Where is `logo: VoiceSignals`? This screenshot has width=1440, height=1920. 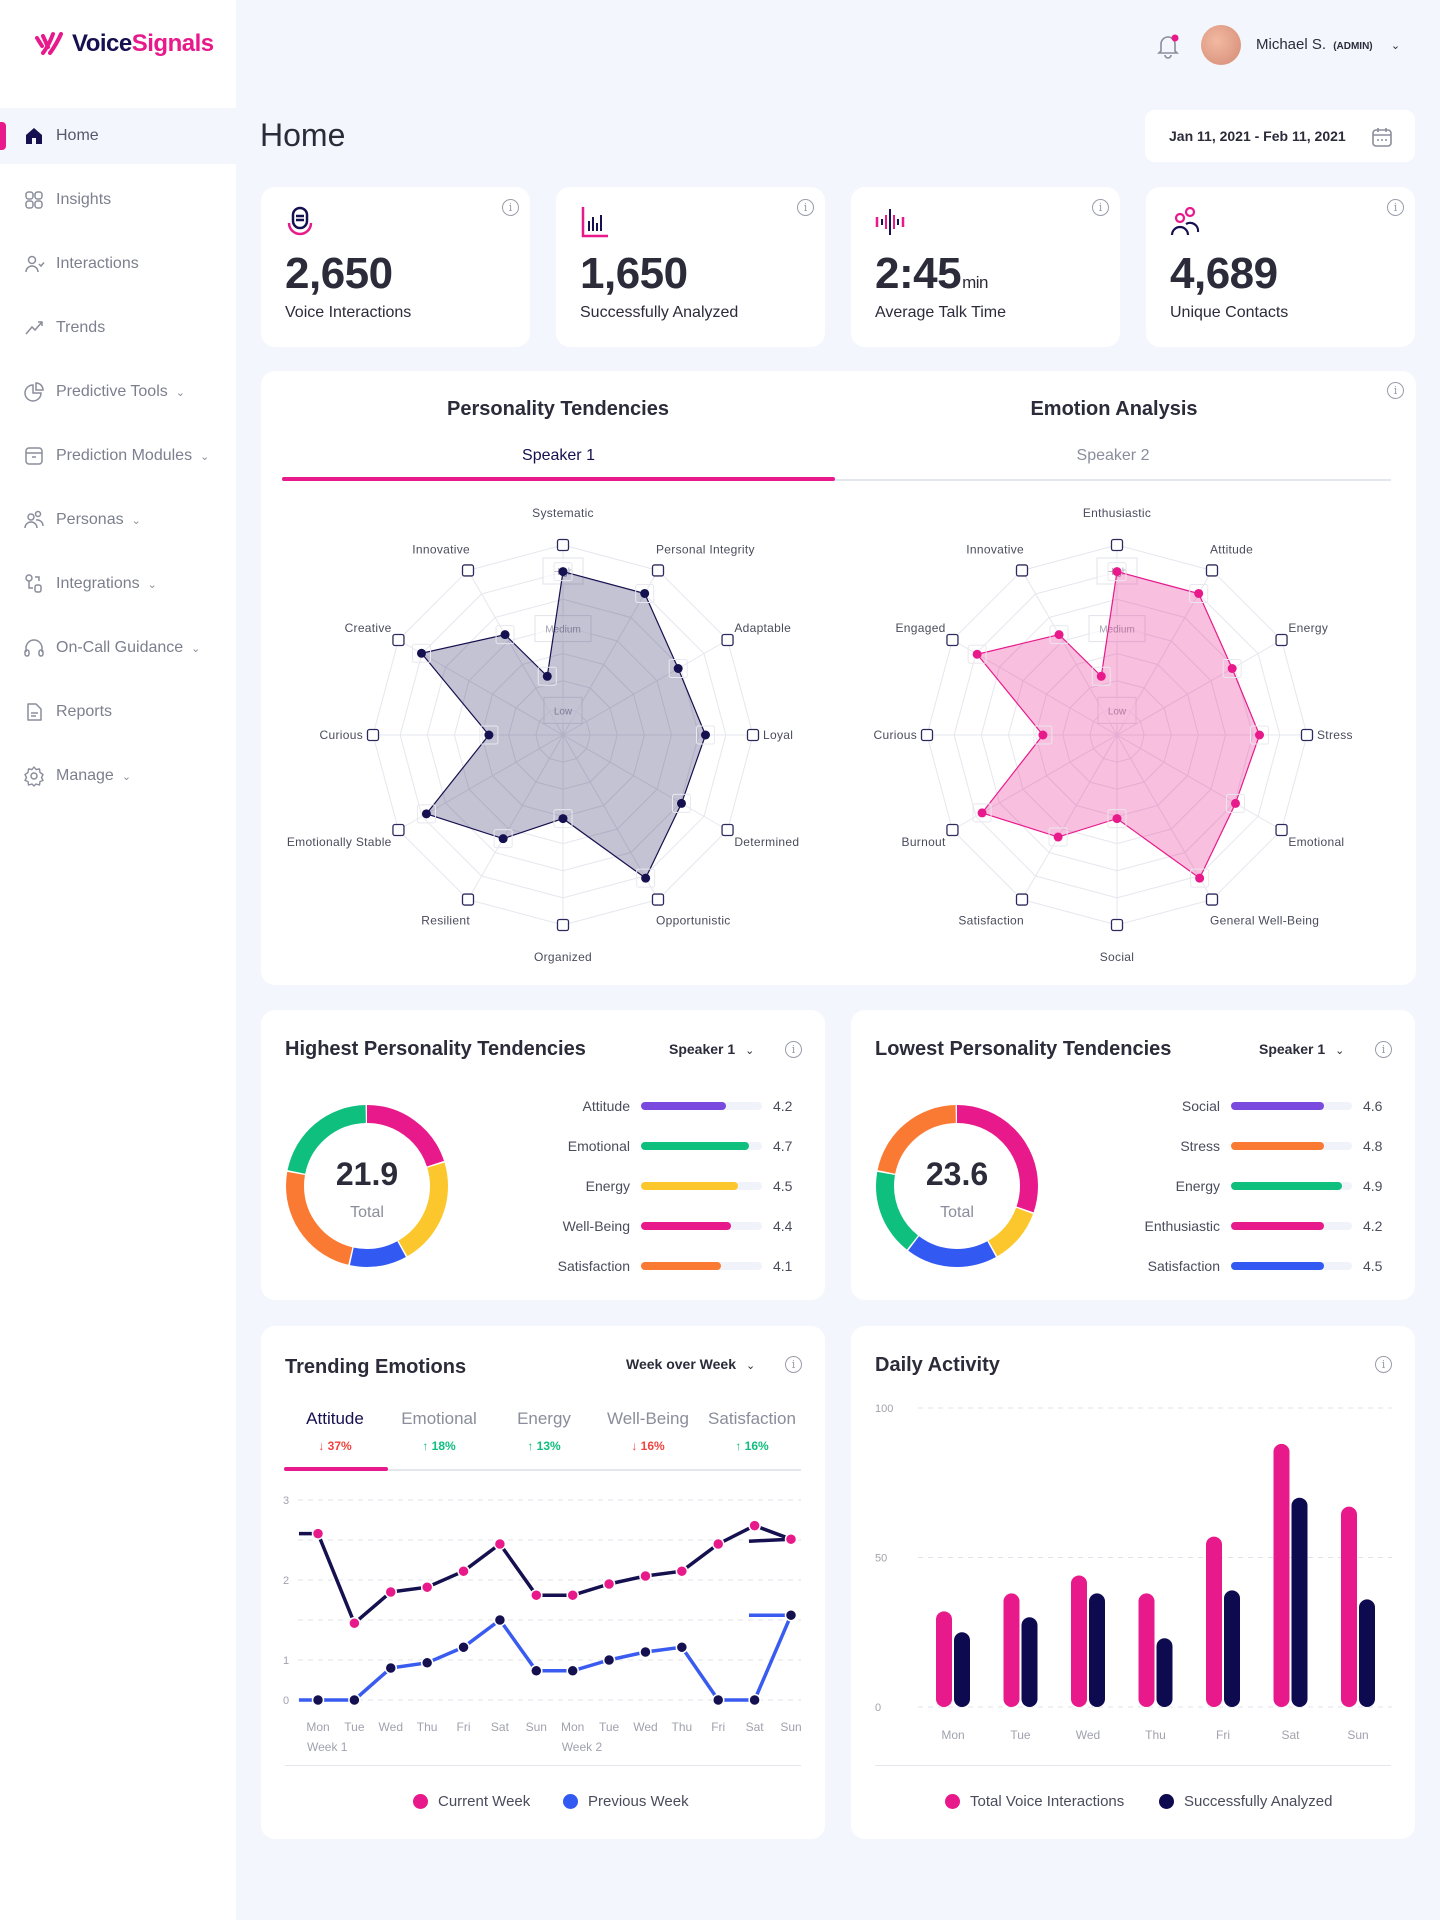
logo: VoiceSignals is located at coordinates (124, 44).